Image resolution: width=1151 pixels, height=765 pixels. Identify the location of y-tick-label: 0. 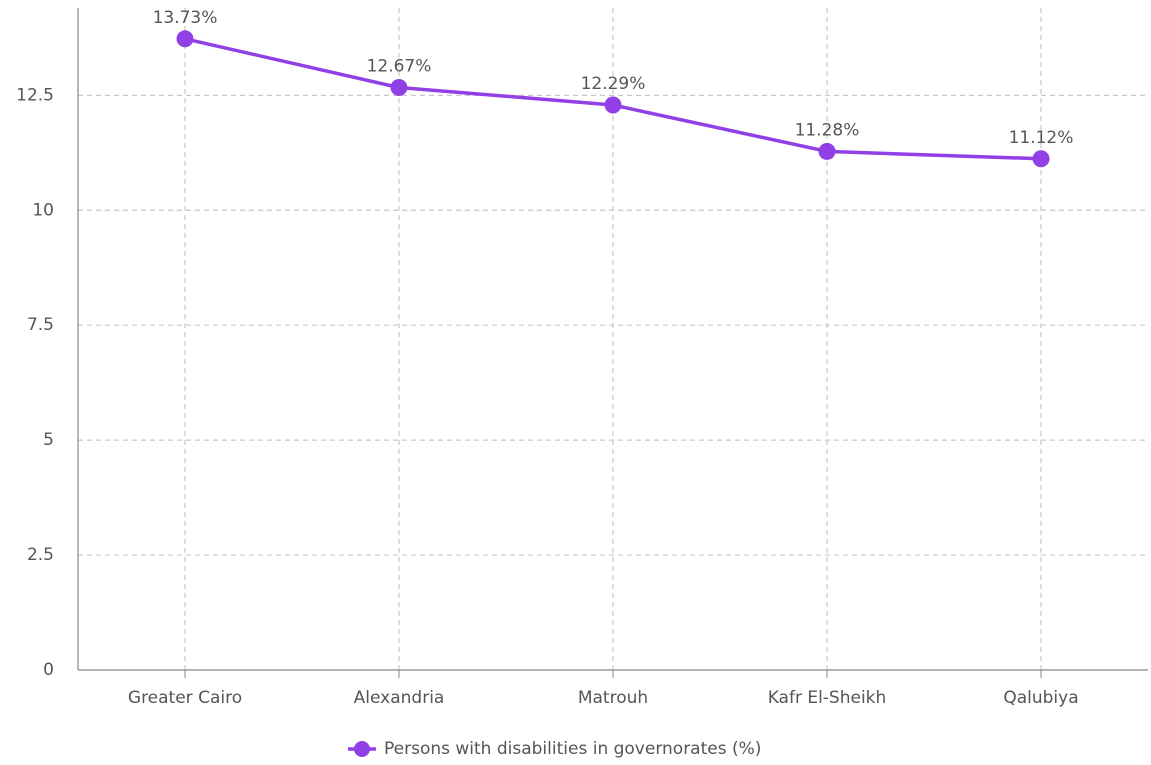
(48, 670).